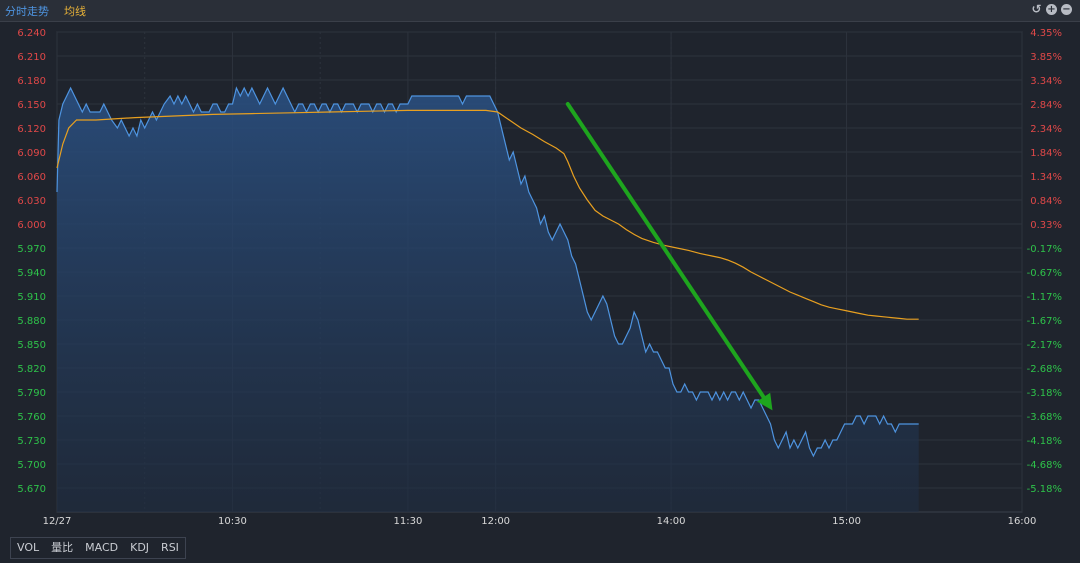  Describe the element at coordinates (1044, 393) in the screenshot. I see `y-tick-label-pct: -3.18%` at that location.